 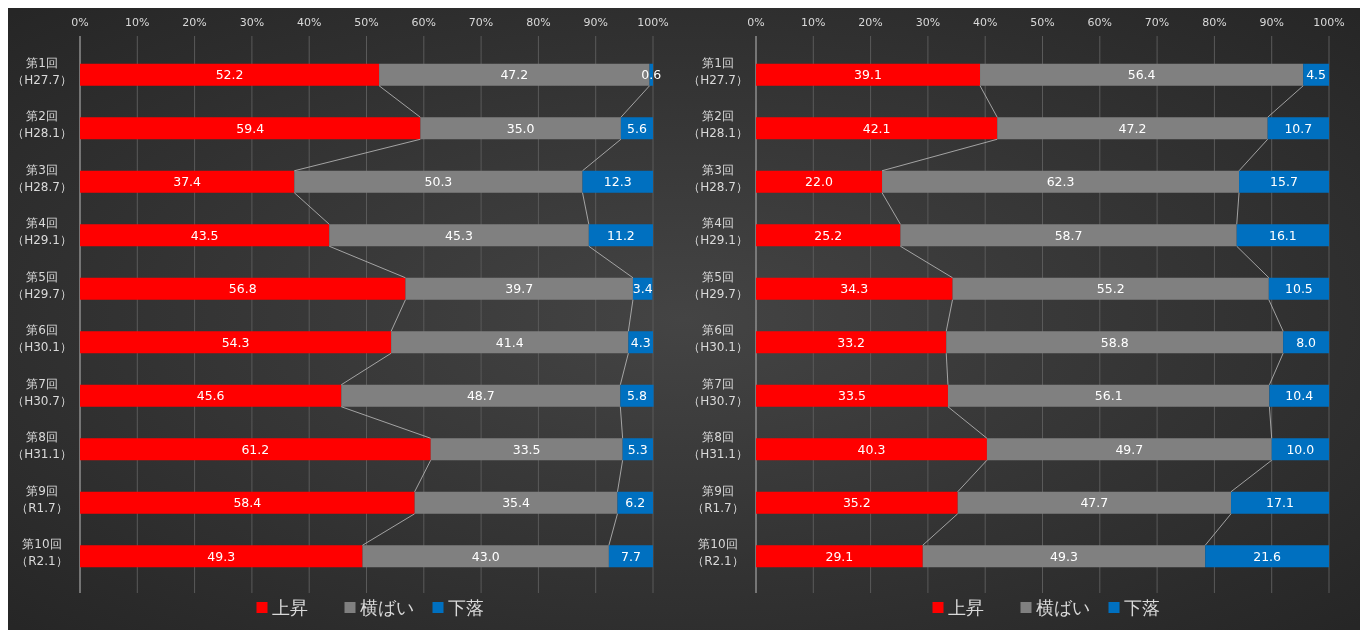 I want to click on data-label: 15.7, so click(x=1284, y=182).